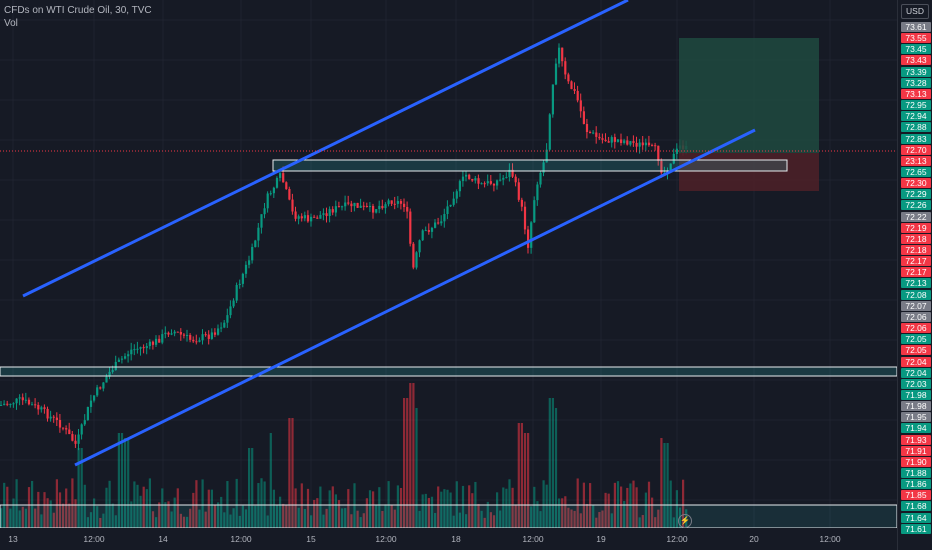  Describe the element at coordinates (530, 165) in the screenshot. I see `resistance-zone` at that location.